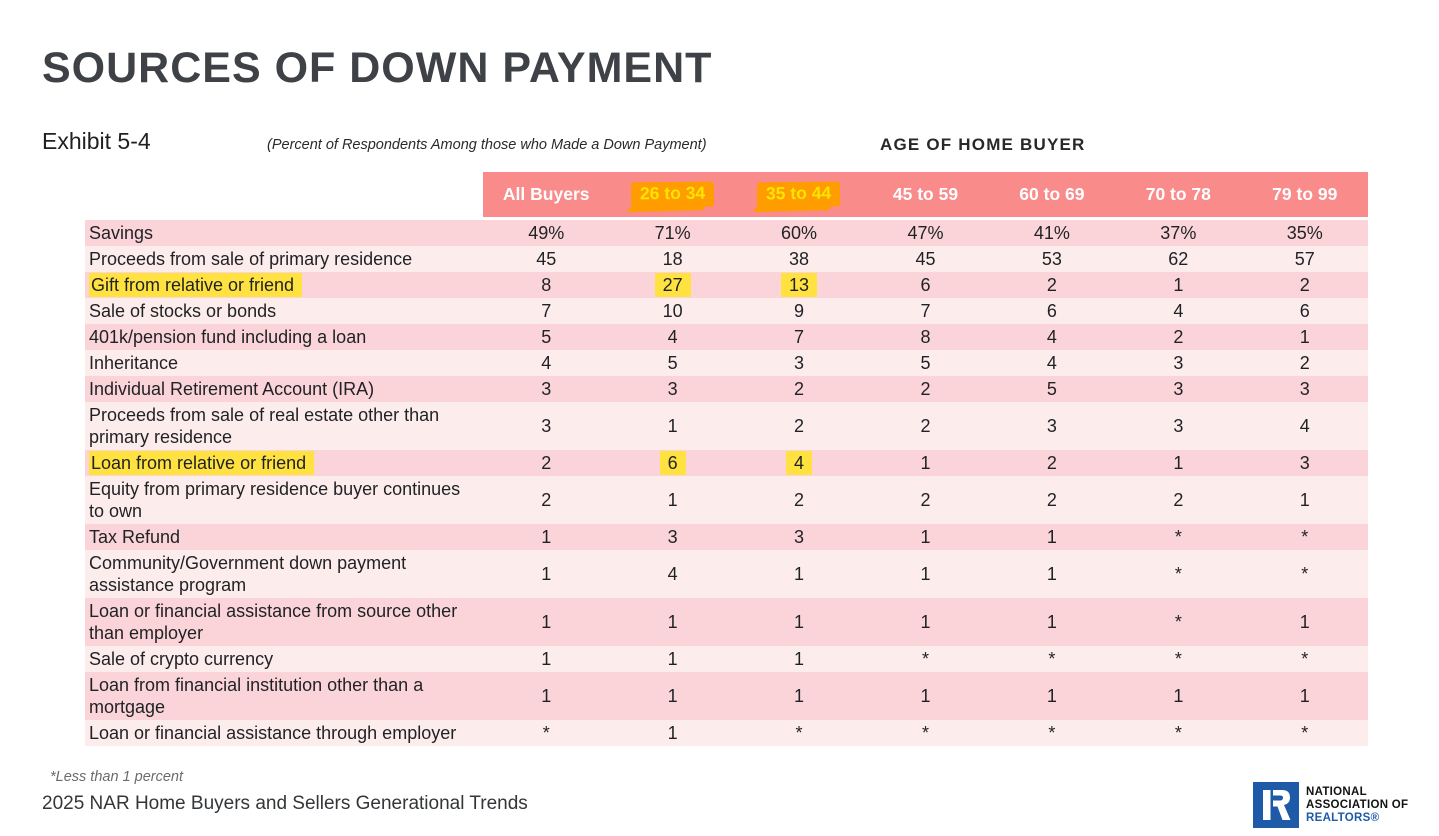  What do you see at coordinates (1276, 805) in the screenshot?
I see `nar-logo-r-icon` at bounding box center [1276, 805].